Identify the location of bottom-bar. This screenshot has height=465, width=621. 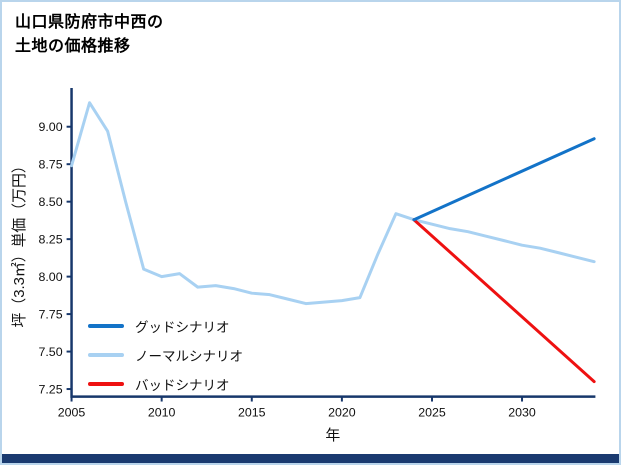
(310, 458).